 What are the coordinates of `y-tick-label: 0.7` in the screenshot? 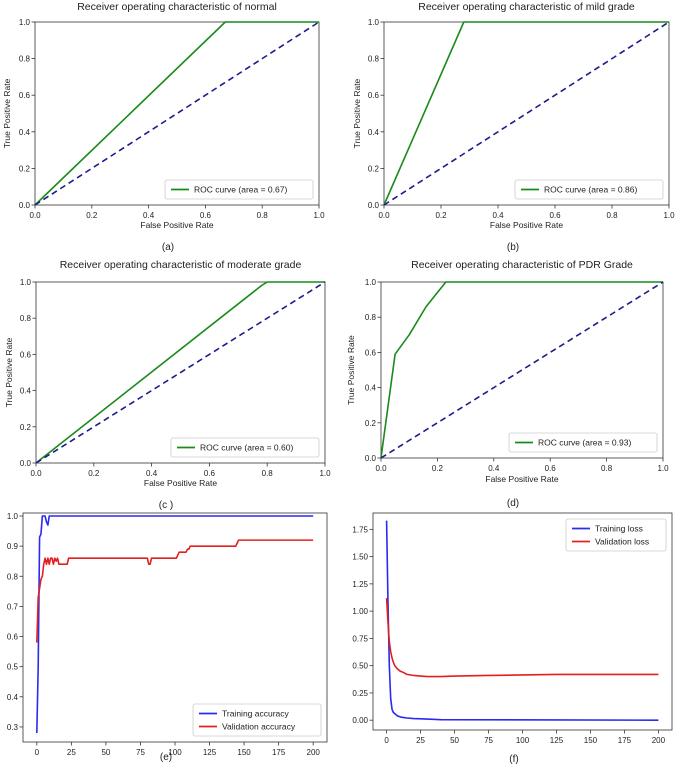 It's located at (13, 606).